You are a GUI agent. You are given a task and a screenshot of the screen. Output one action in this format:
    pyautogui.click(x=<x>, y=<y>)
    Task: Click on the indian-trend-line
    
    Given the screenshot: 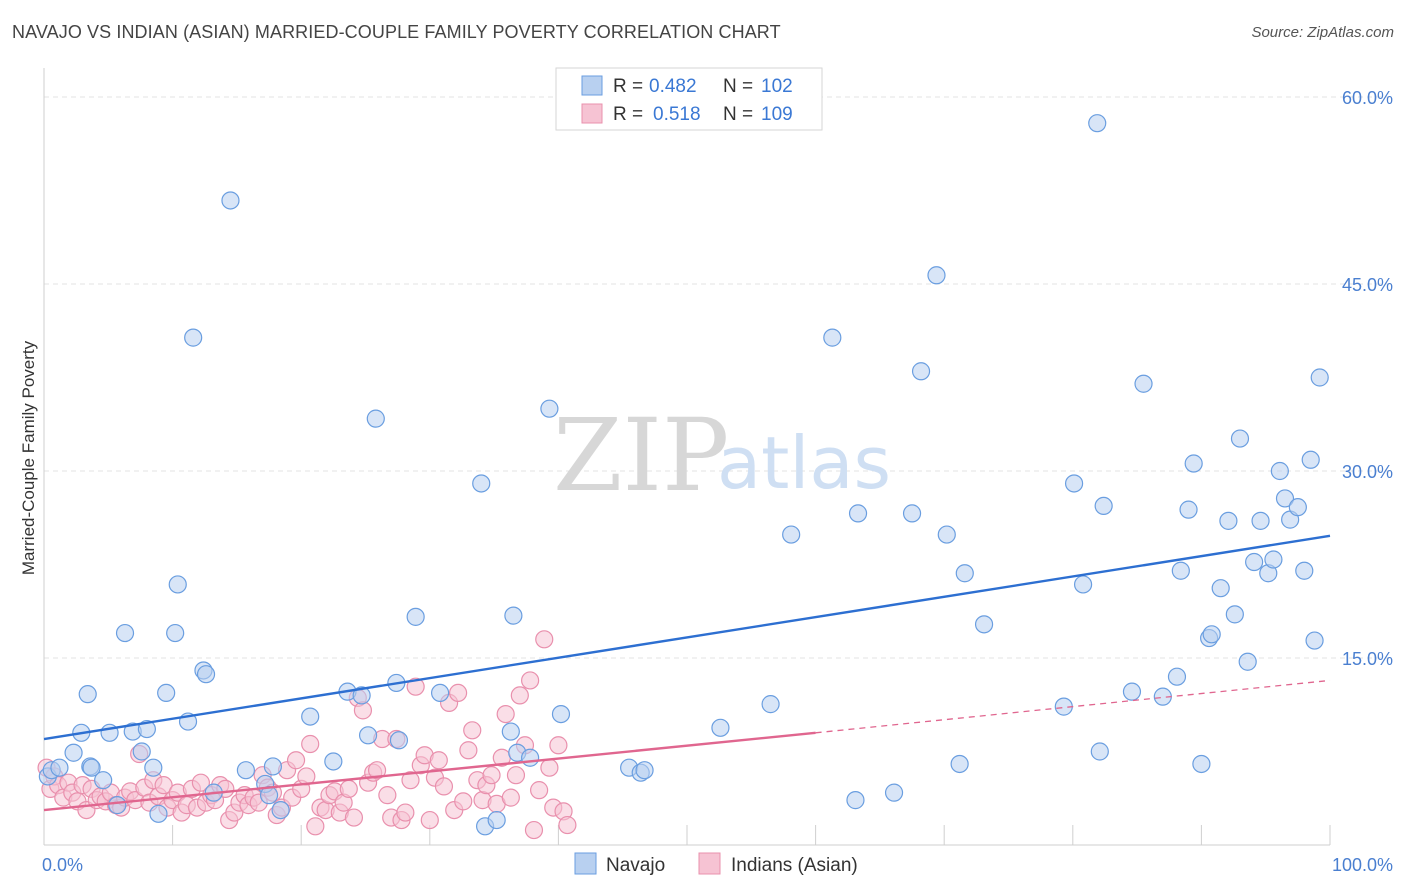 What is the action you would take?
    pyautogui.click(x=429, y=771)
    